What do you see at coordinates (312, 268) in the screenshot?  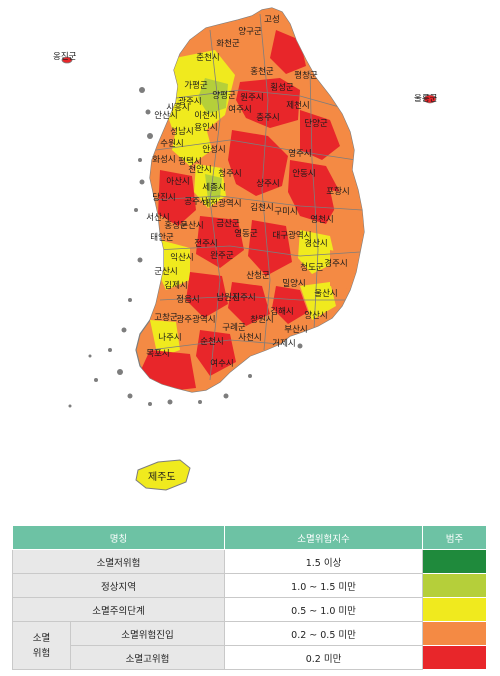 I see `region-label: 청도군` at bounding box center [312, 268].